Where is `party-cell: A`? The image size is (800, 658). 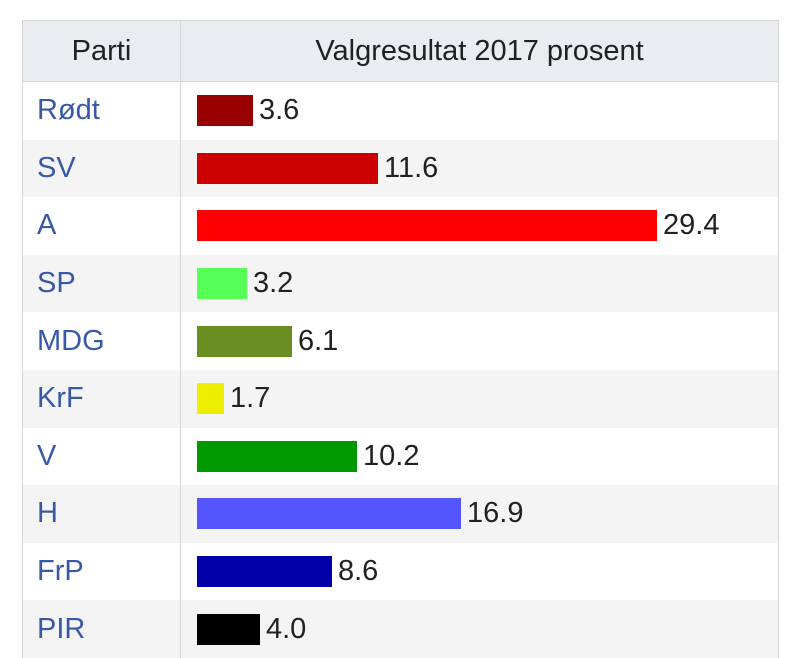
party-cell: A is located at coordinates (101, 226).